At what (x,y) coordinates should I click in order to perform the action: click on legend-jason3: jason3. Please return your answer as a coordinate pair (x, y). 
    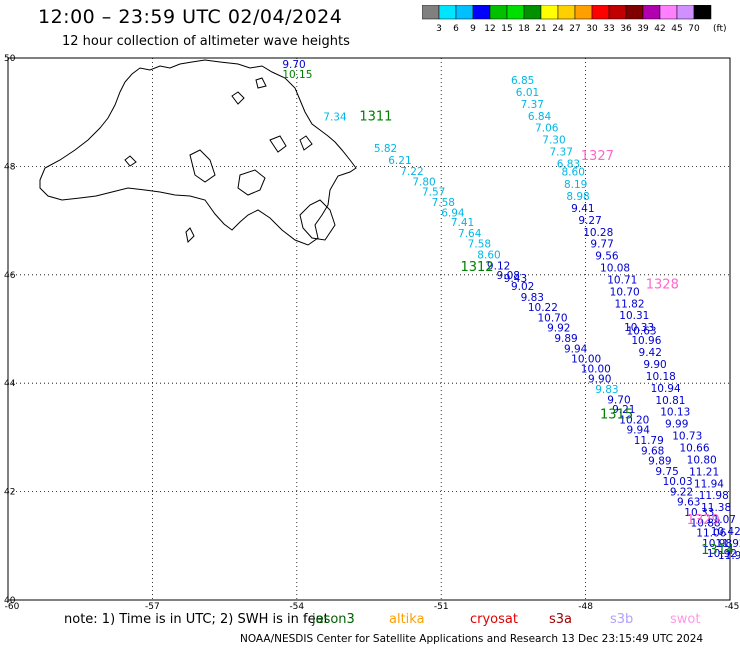
    Looking at the image, I should click on (333, 619).